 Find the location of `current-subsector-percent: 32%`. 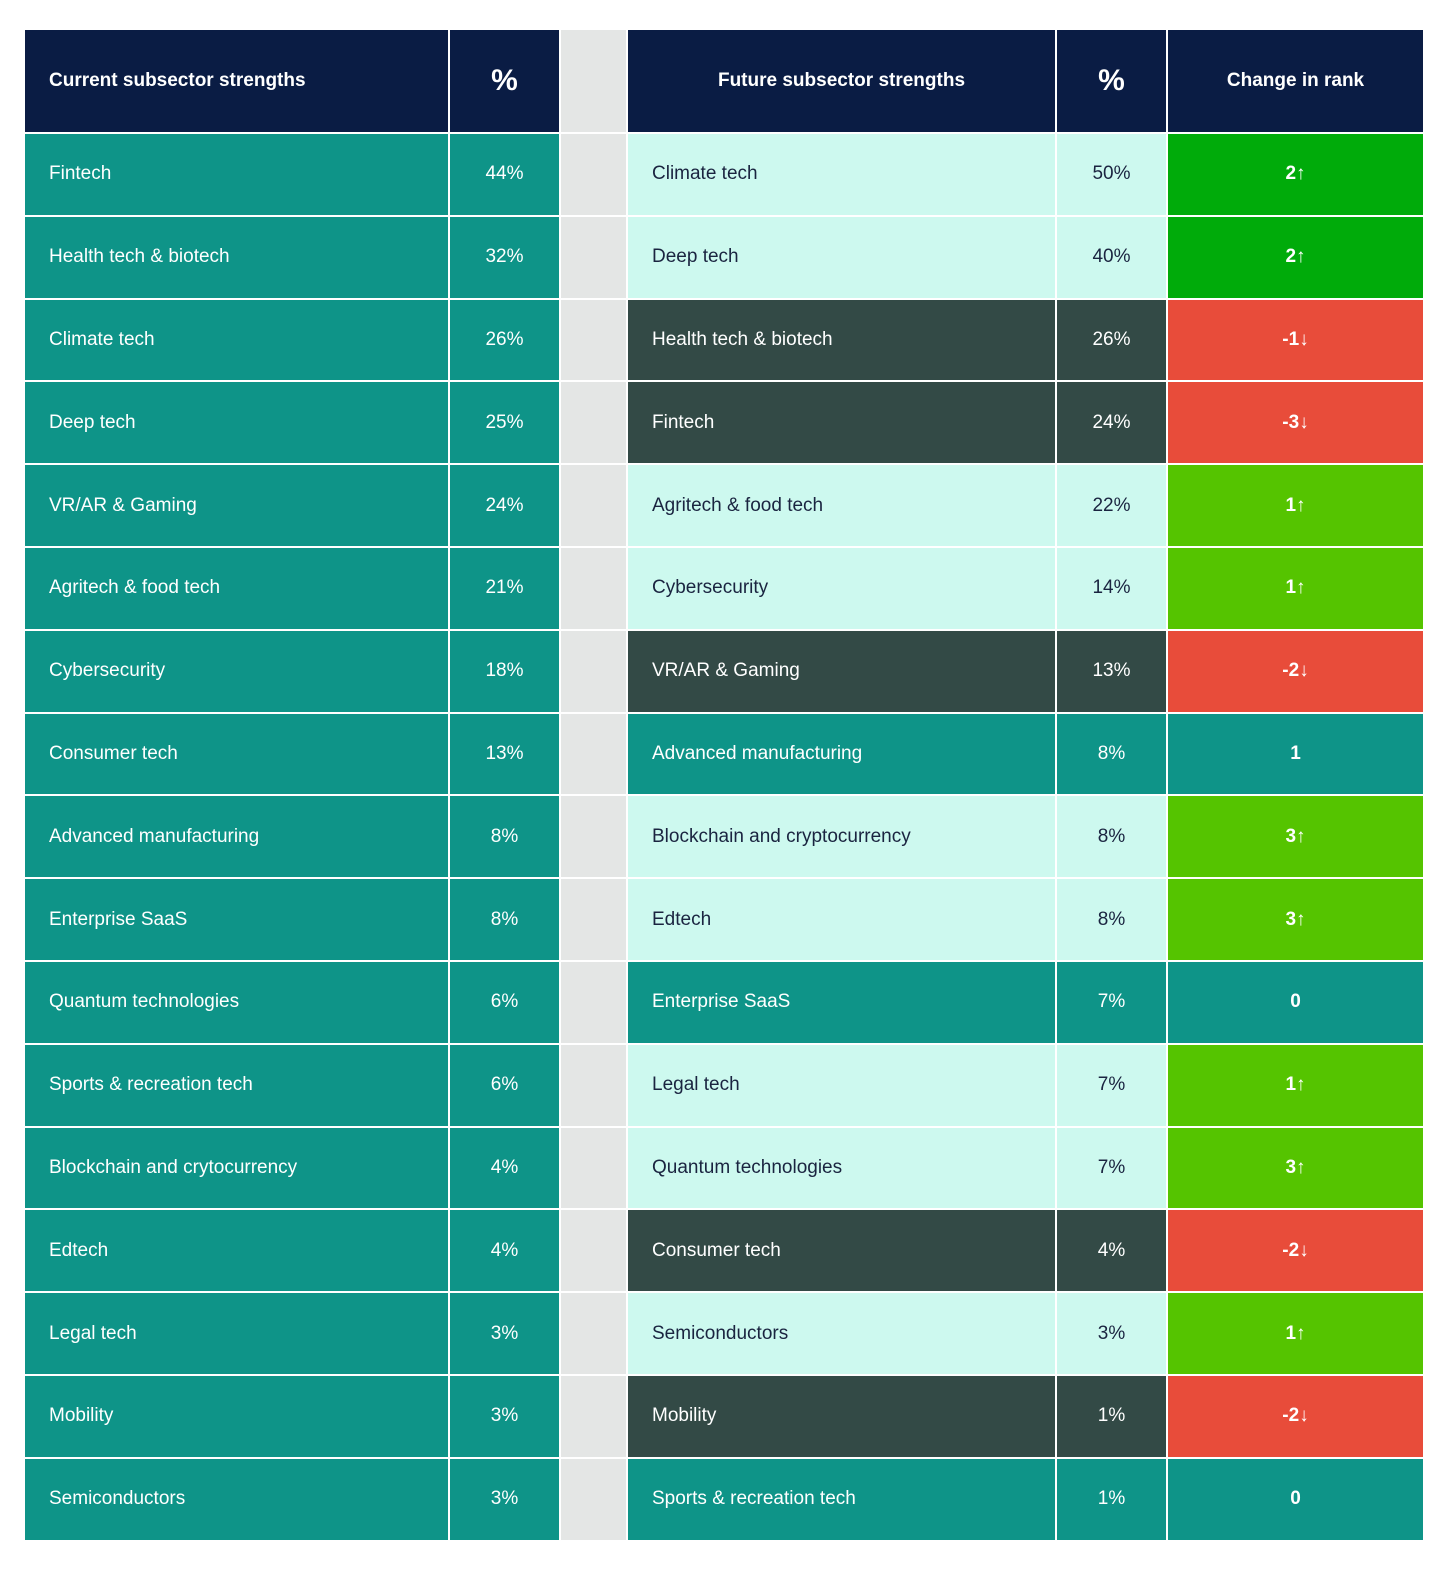

current-subsector-percent: 32% is located at coordinates (504, 257).